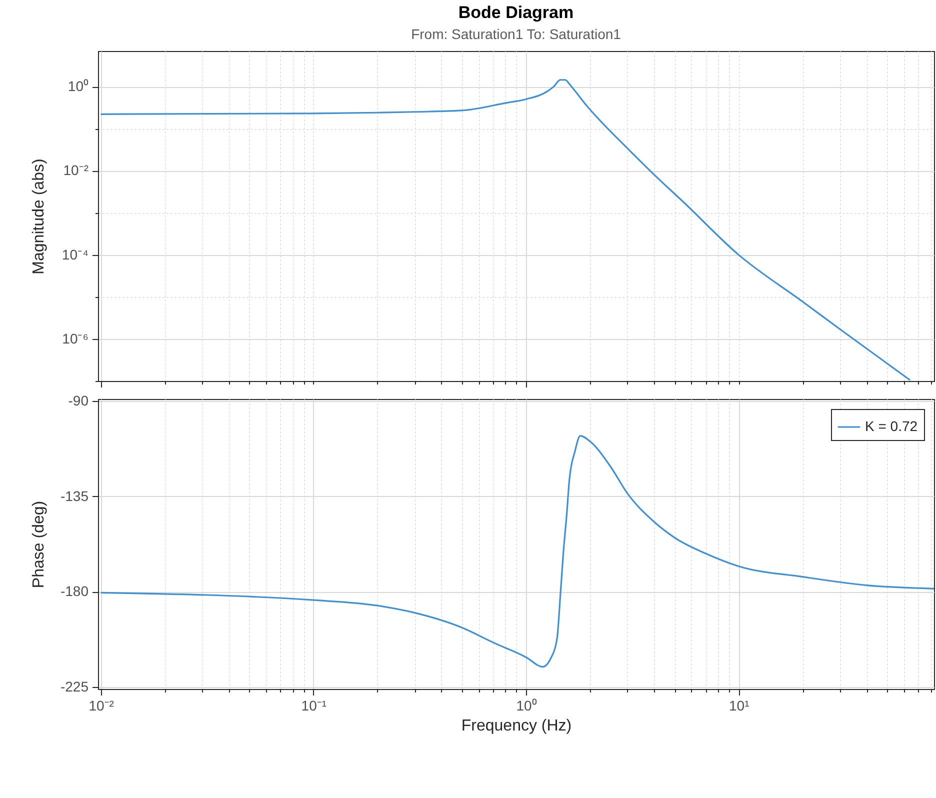 This screenshot has width=936, height=798. I want to click on y-axis-title: Magnitude (abs), so click(39, 216).